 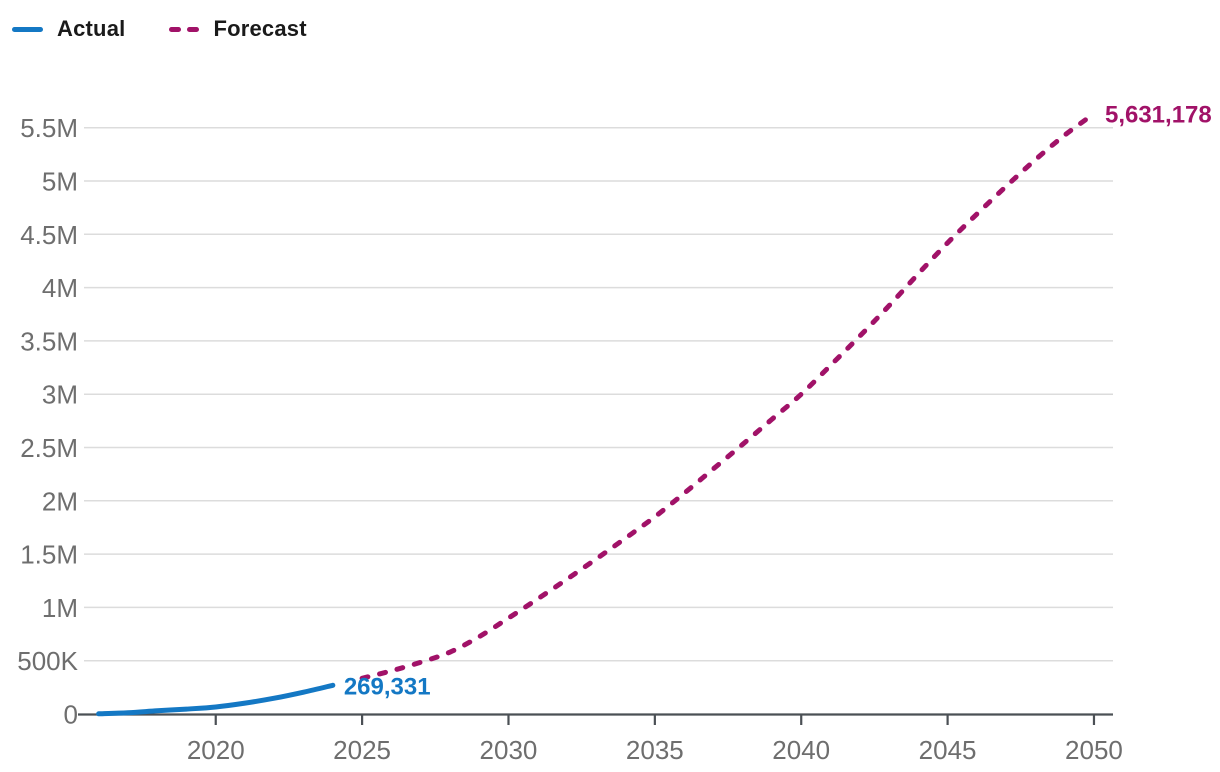 I want to click on actual-line-swatch-icon, so click(x=27, y=29).